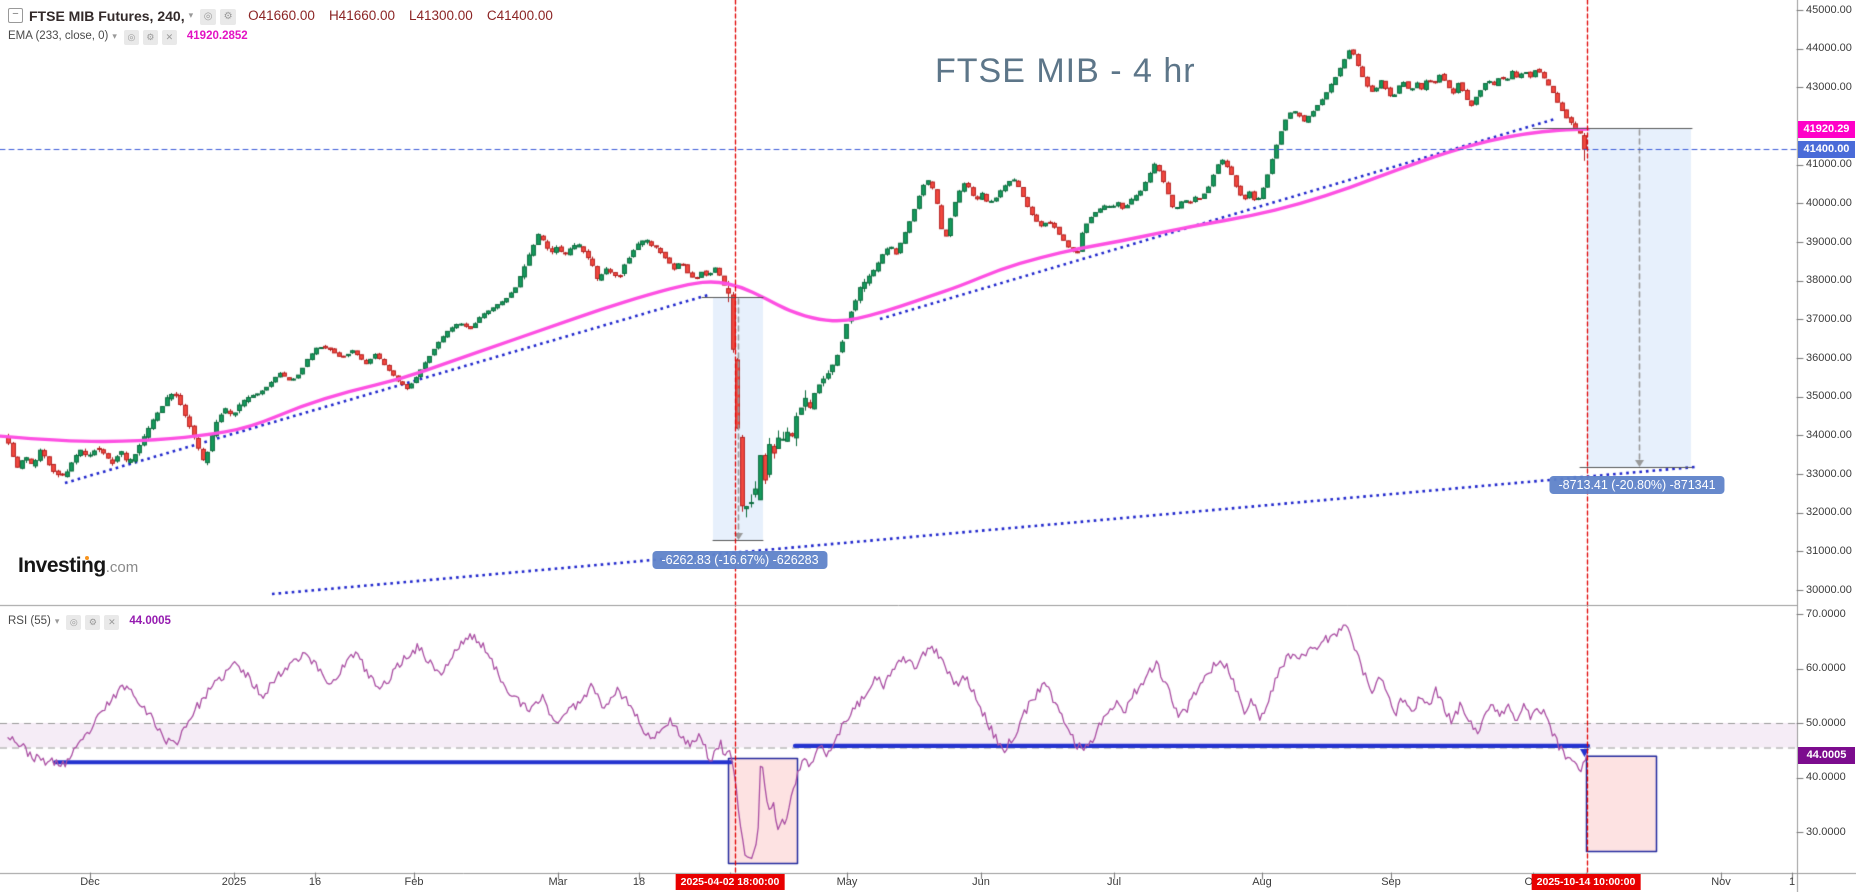  What do you see at coordinates (1792, 882) in the screenshot?
I see `time-axis-label: 1` at bounding box center [1792, 882].